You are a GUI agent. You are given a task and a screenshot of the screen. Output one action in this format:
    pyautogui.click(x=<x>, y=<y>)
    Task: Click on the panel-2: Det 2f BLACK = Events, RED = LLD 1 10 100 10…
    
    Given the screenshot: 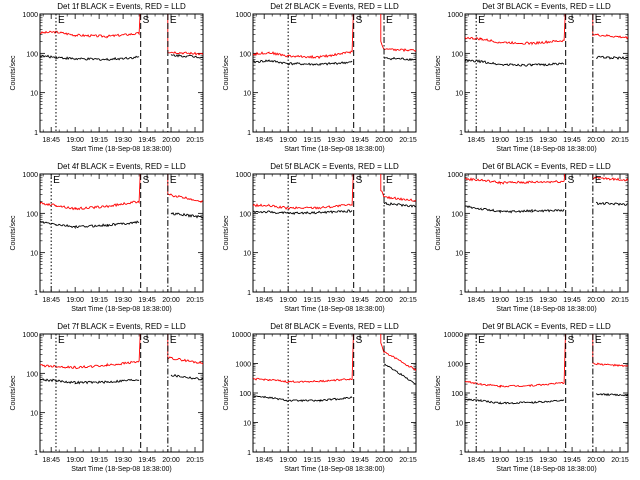 What is the action you would take?
    pyautogui.click(x=320, y=77)
    